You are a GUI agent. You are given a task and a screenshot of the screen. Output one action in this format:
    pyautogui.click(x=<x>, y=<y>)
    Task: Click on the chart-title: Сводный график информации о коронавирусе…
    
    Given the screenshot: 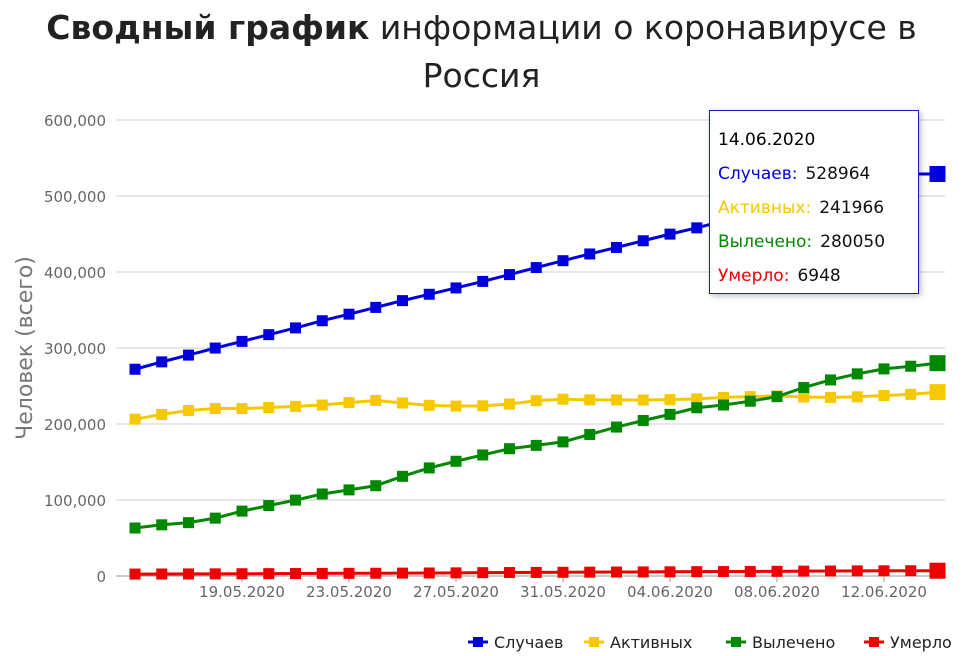 What is the action you would take?
    pyautogui.click(x=481, y=52)
    